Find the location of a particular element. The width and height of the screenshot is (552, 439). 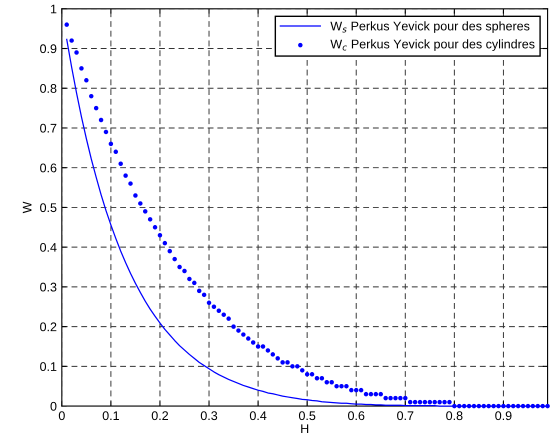

y-tick-label: 0.8 is located at coordinates (48, 88).